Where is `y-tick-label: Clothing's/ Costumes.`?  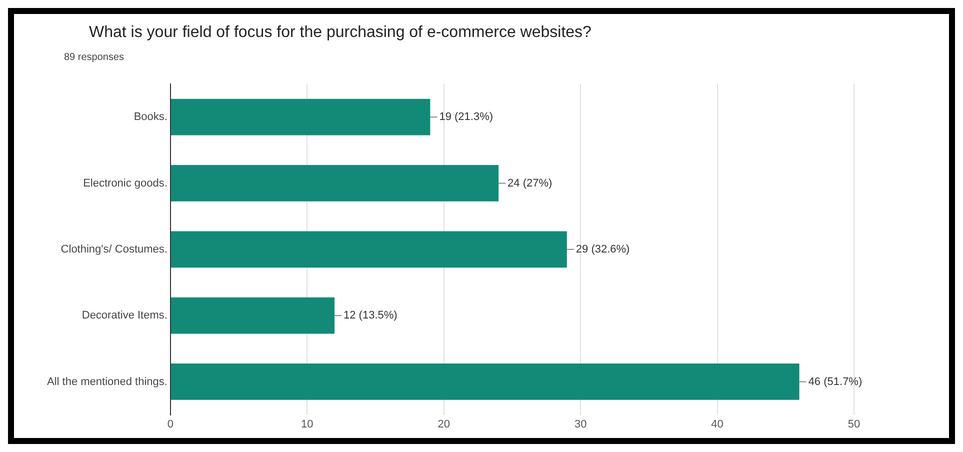
y-tick-label: Clothing's/ Costumes. is located at coordinates (114, 249).